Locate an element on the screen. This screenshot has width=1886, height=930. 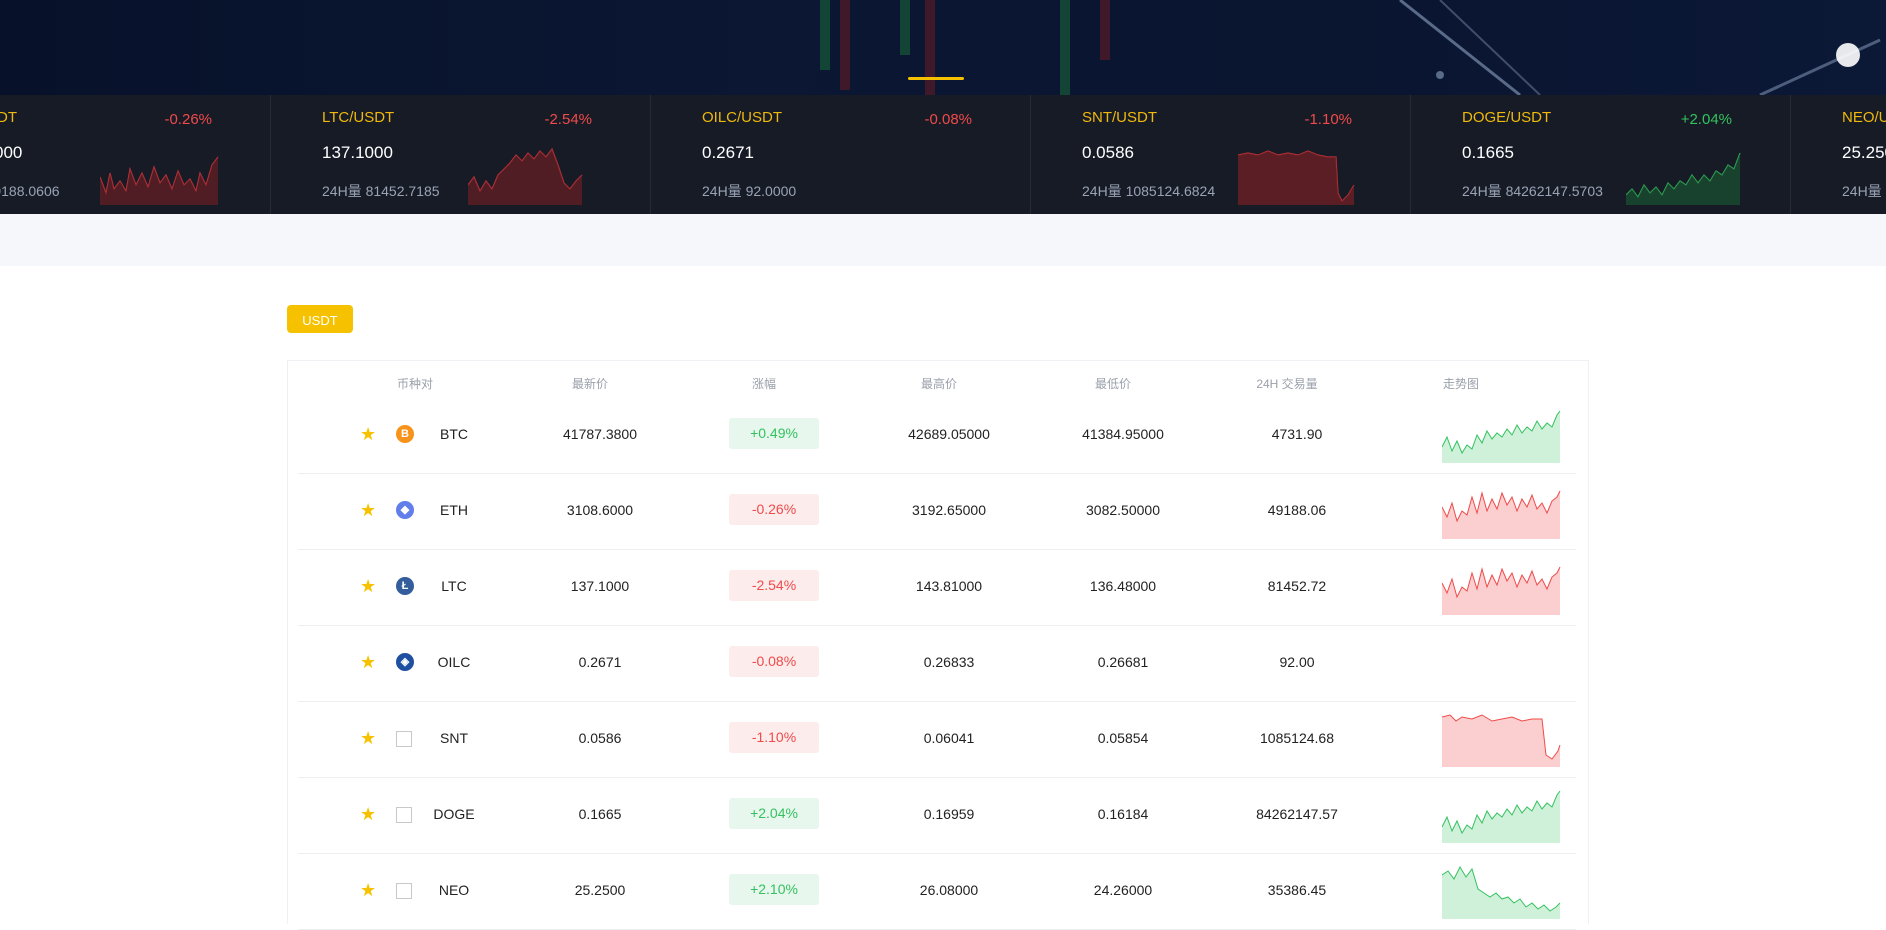
change-badge: -0.08% is located at coordinates (774, 661).